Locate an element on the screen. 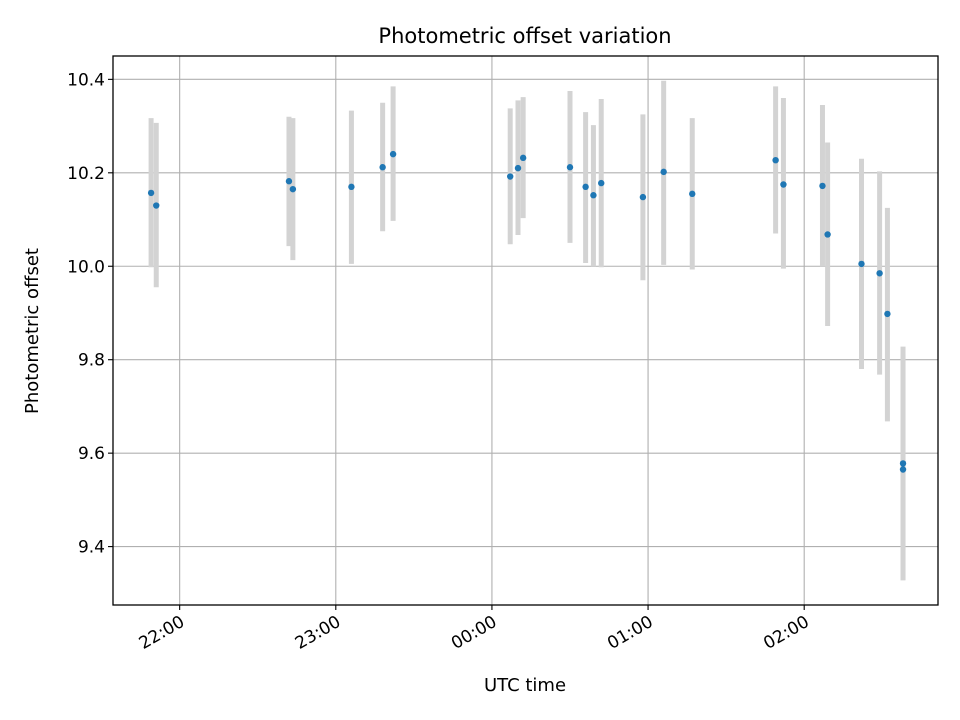 The image size is (960, 720). y-tick-label: 9.6 is located at coordinates (91, 454).